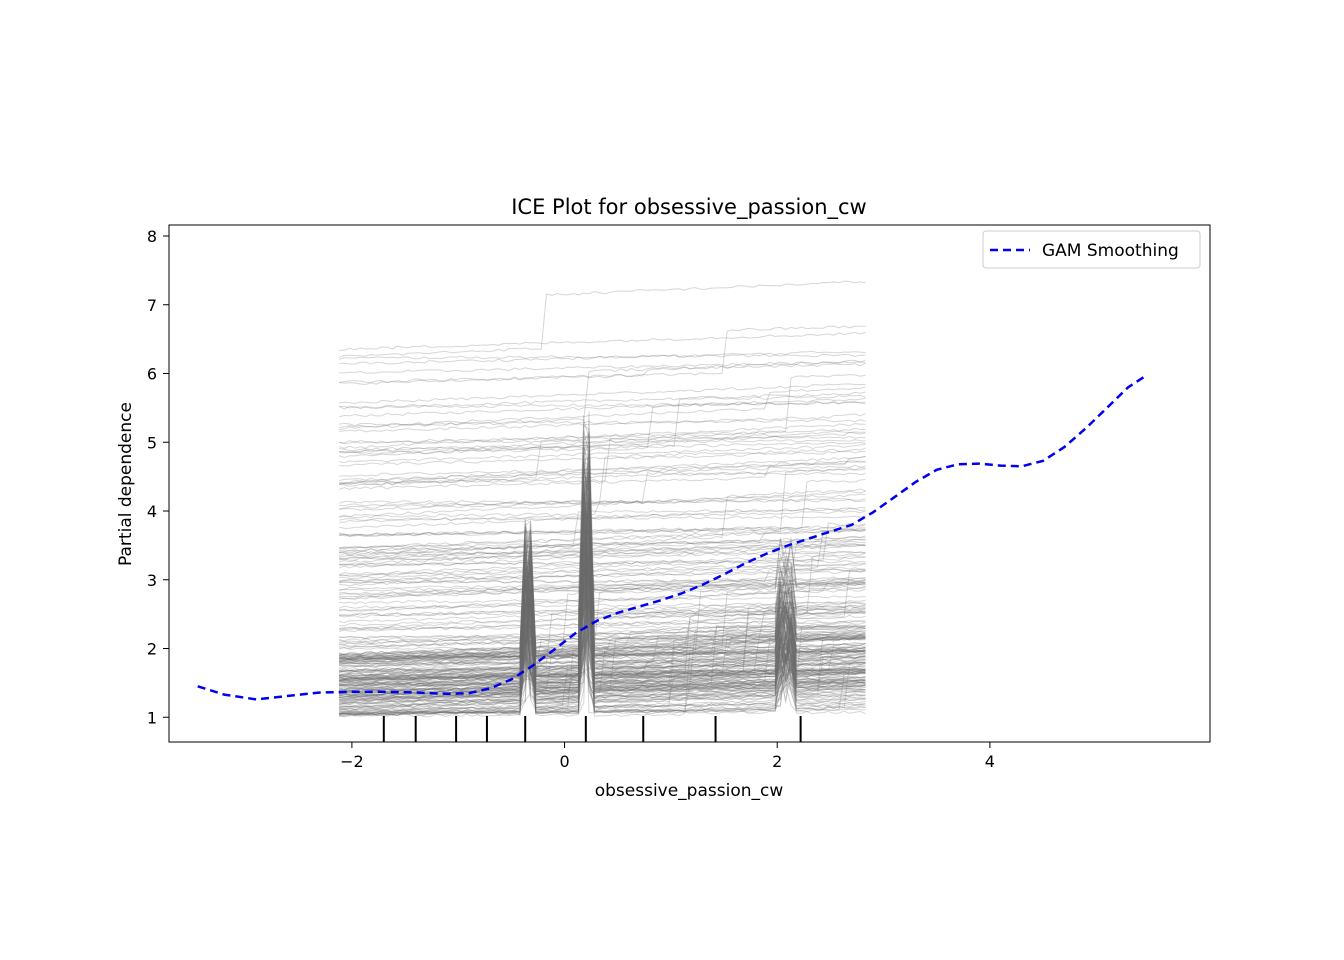 This screenshot has width=1344, height=960. What do you see at coordinates (990, 761) in the screenshot?
I see `x-tick-label: 4` at bounding box center [990, 761].